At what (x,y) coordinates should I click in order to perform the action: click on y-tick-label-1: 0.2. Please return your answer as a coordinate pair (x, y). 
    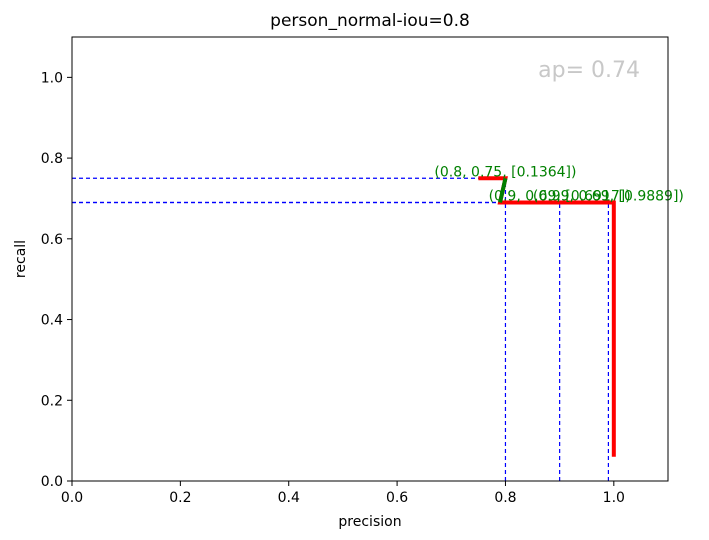
    Looking at the image, I should click on (52, 401).